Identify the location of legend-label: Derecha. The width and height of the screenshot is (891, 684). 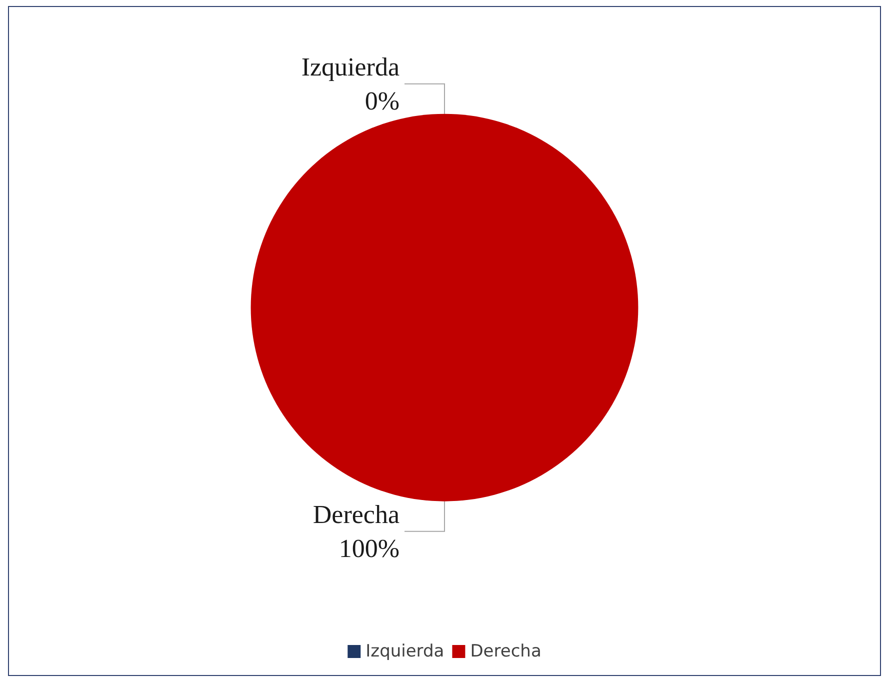
(506, 652).